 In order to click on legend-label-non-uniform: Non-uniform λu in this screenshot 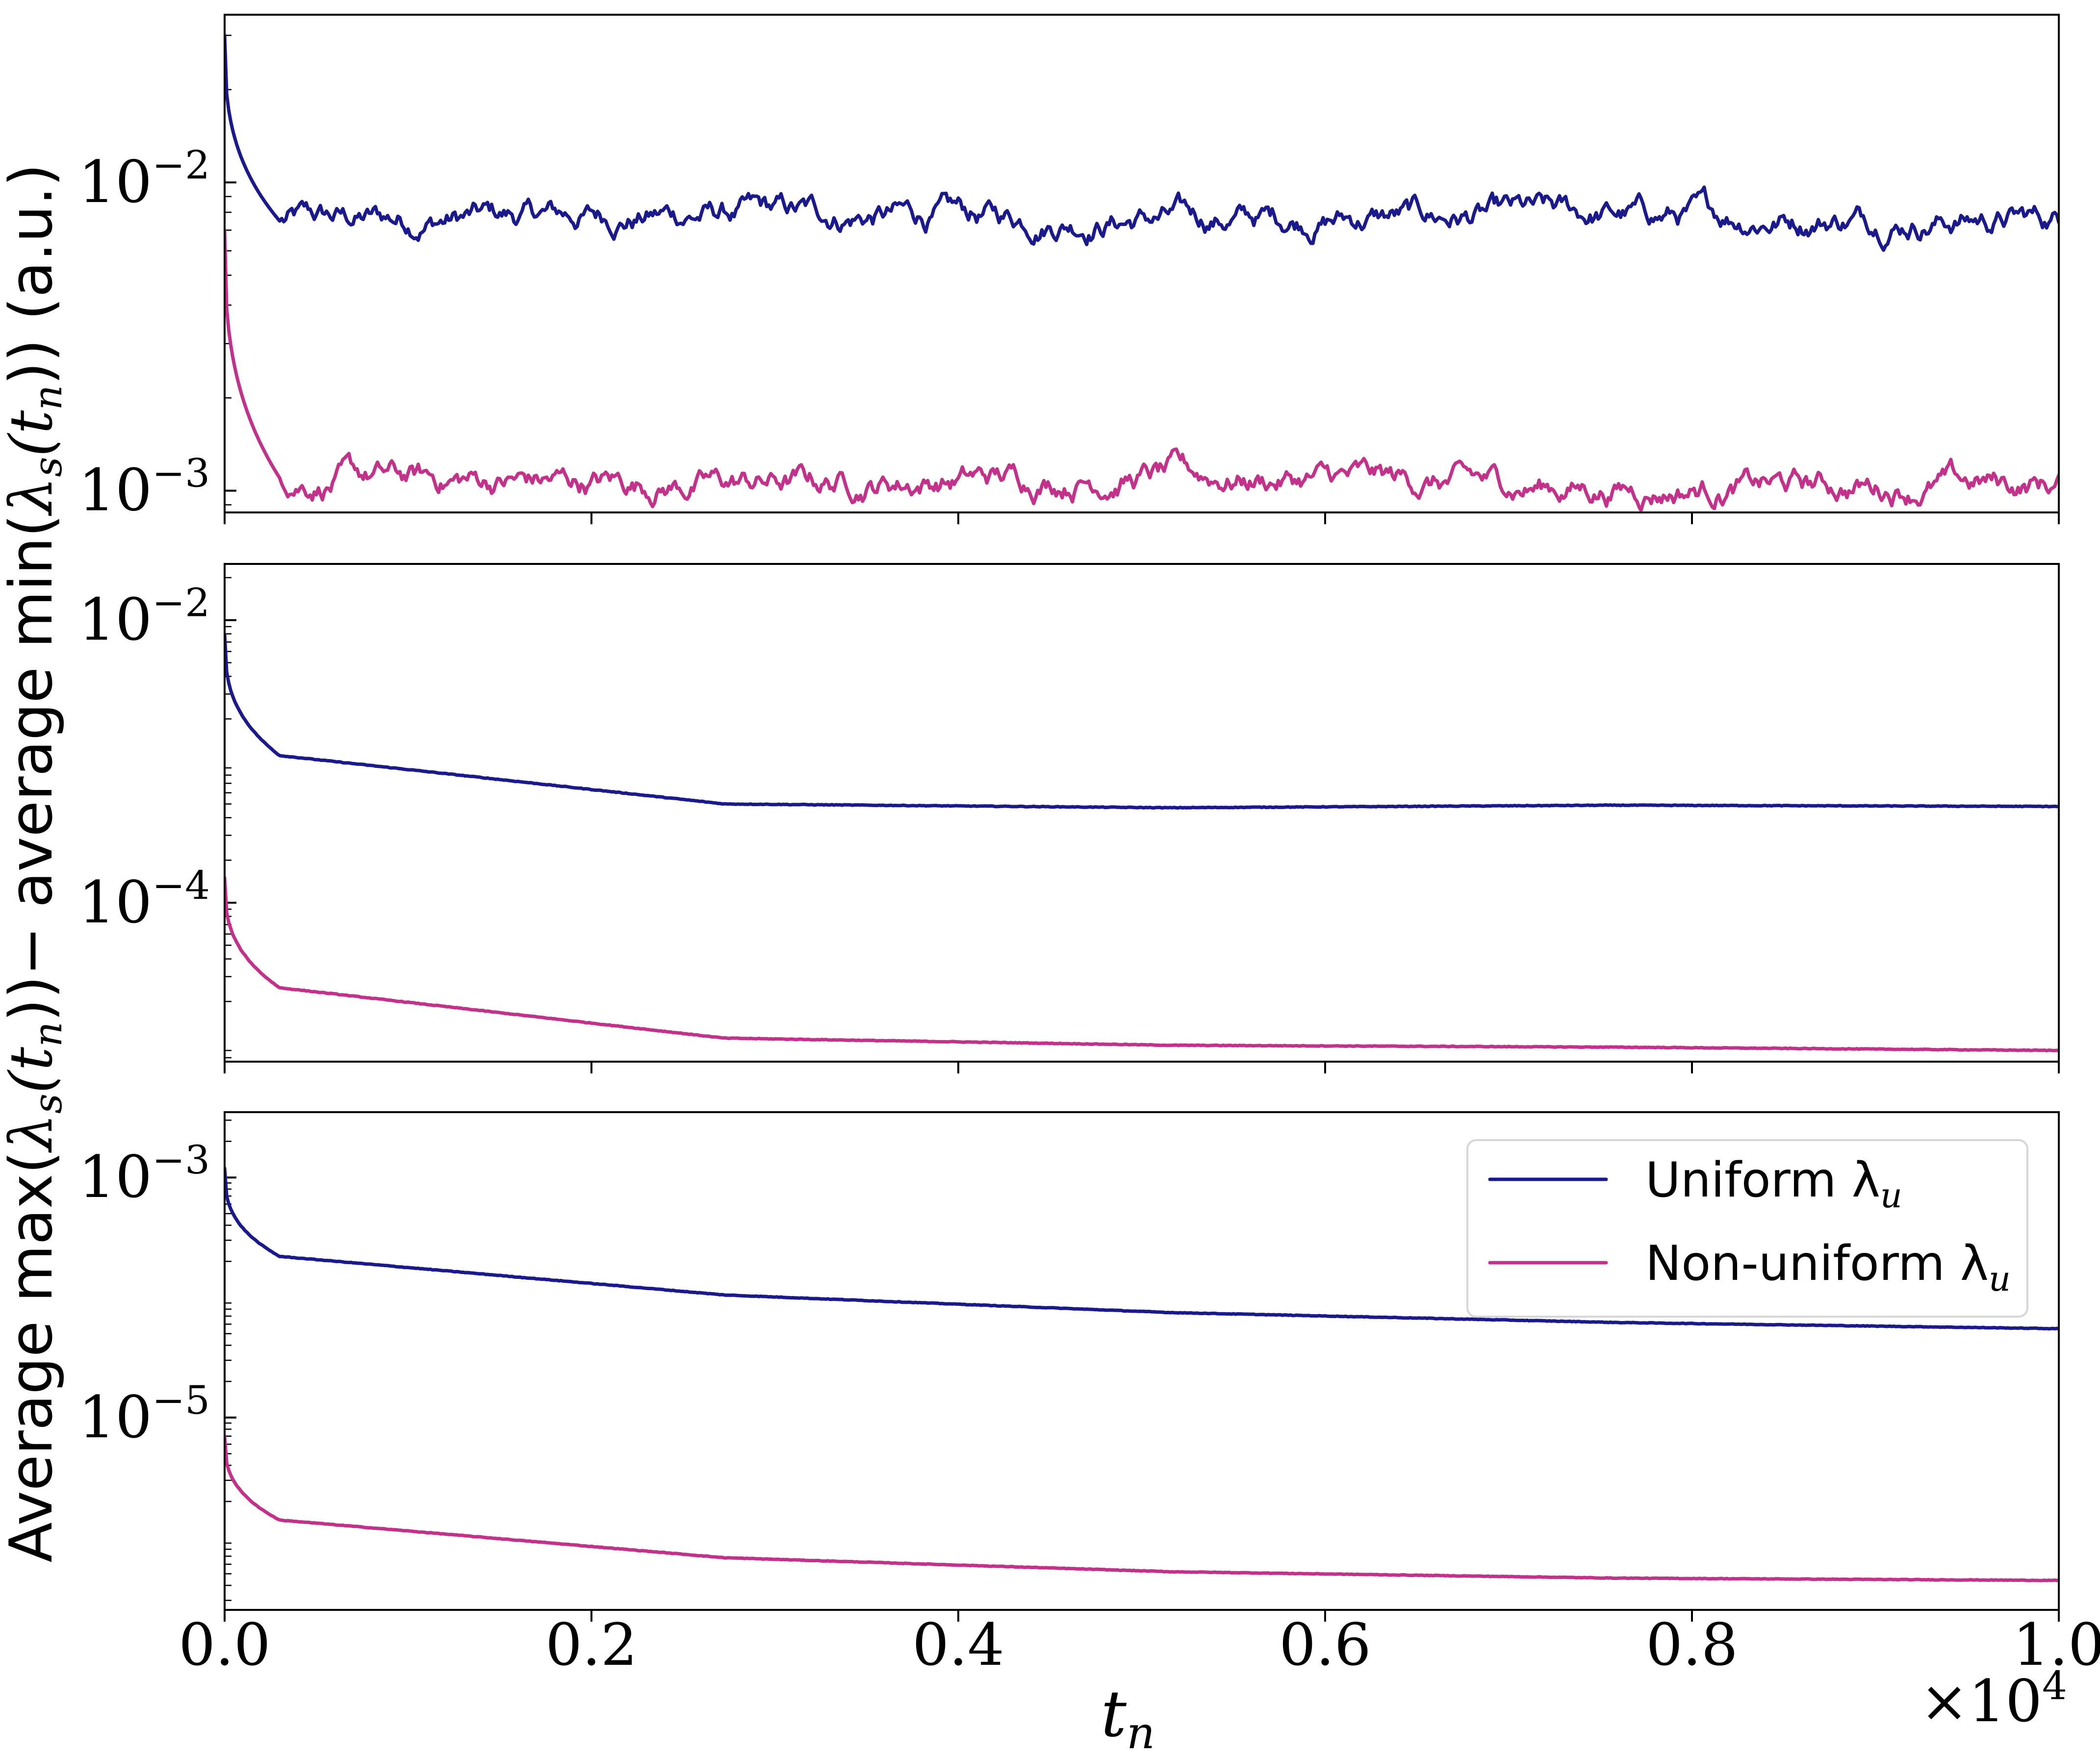, I will do `click(1828, 1268)`.